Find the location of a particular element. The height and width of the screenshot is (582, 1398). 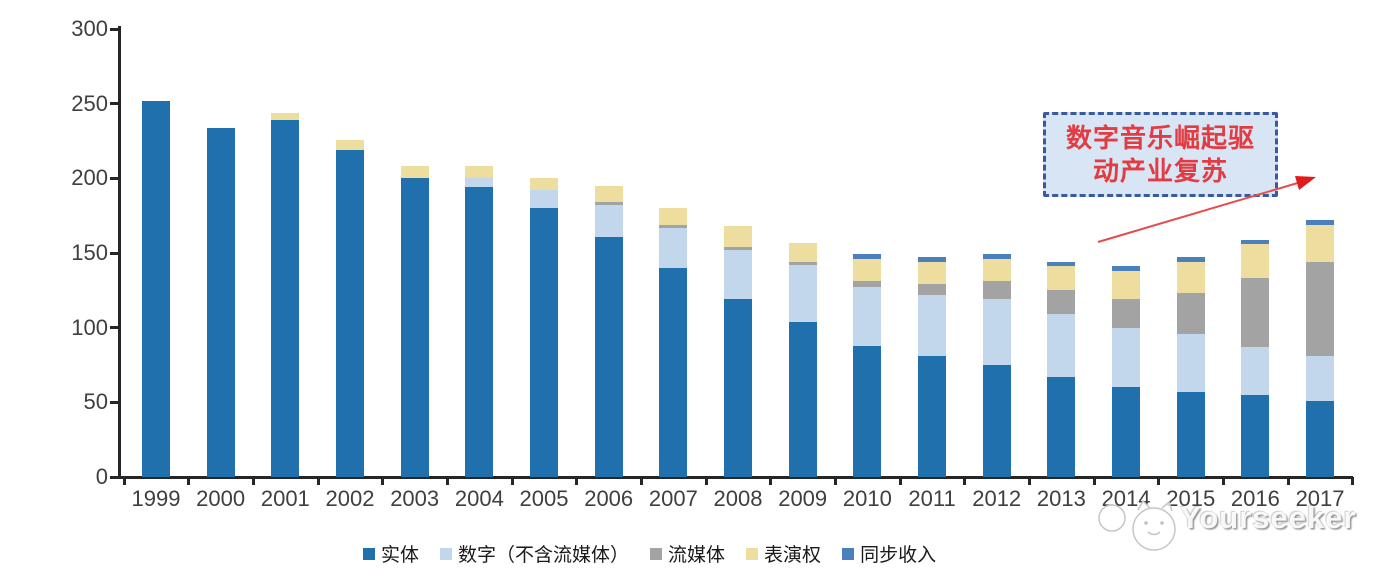

legend-item: 表演权 is located at coordinates (783, 553).